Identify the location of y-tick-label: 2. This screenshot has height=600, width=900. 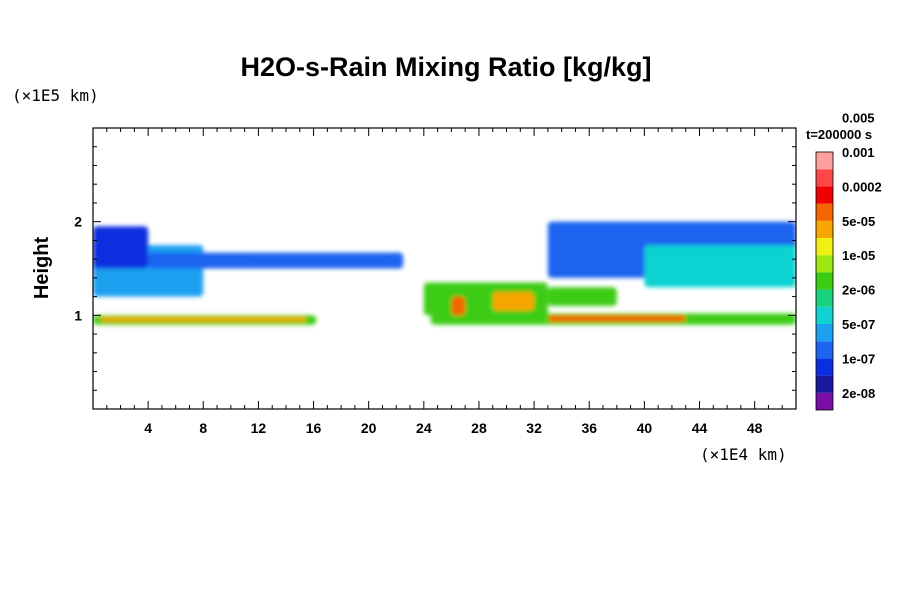
(78, 222).